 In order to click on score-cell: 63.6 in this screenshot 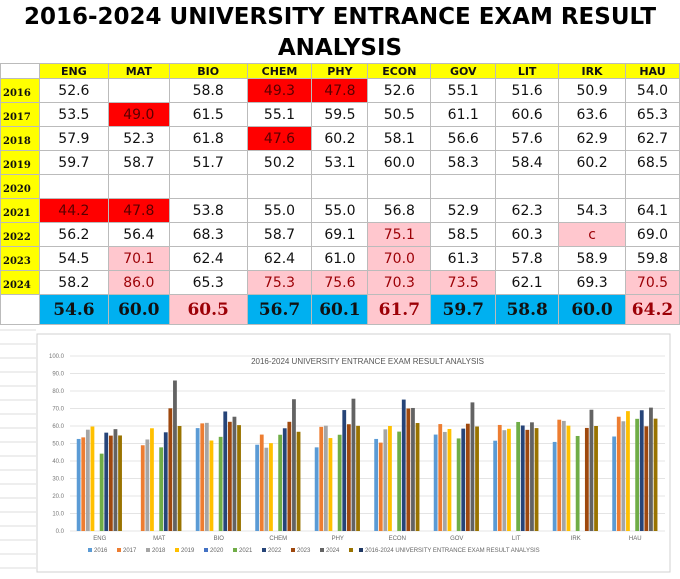, I will do `click(592, 114)`.